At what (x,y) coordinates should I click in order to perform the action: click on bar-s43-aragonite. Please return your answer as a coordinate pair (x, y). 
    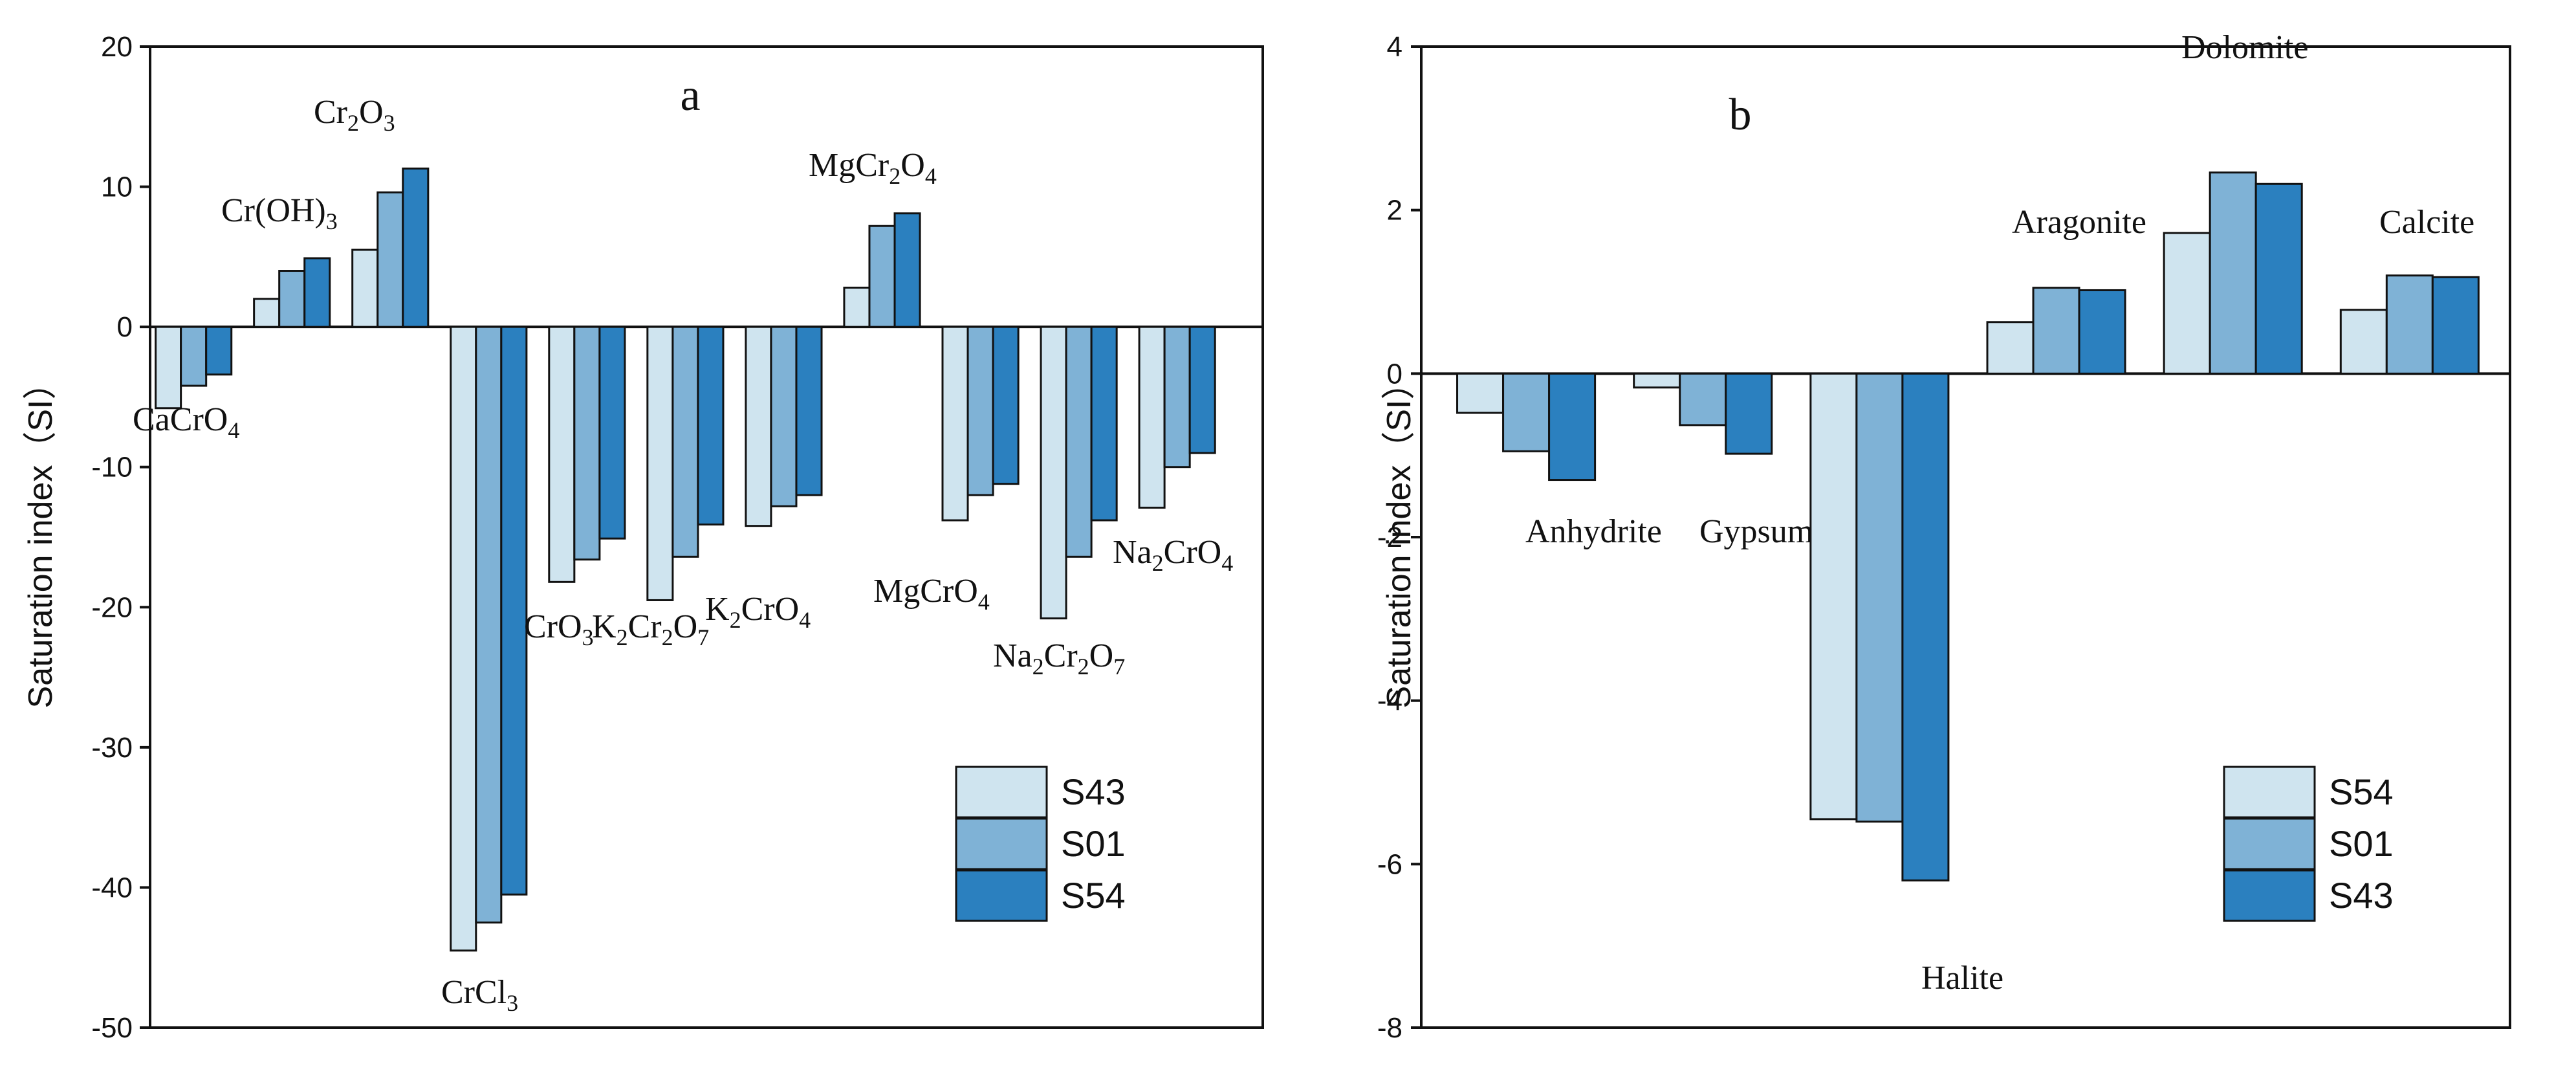
    Looking at the image, I should click on (2102, 332).